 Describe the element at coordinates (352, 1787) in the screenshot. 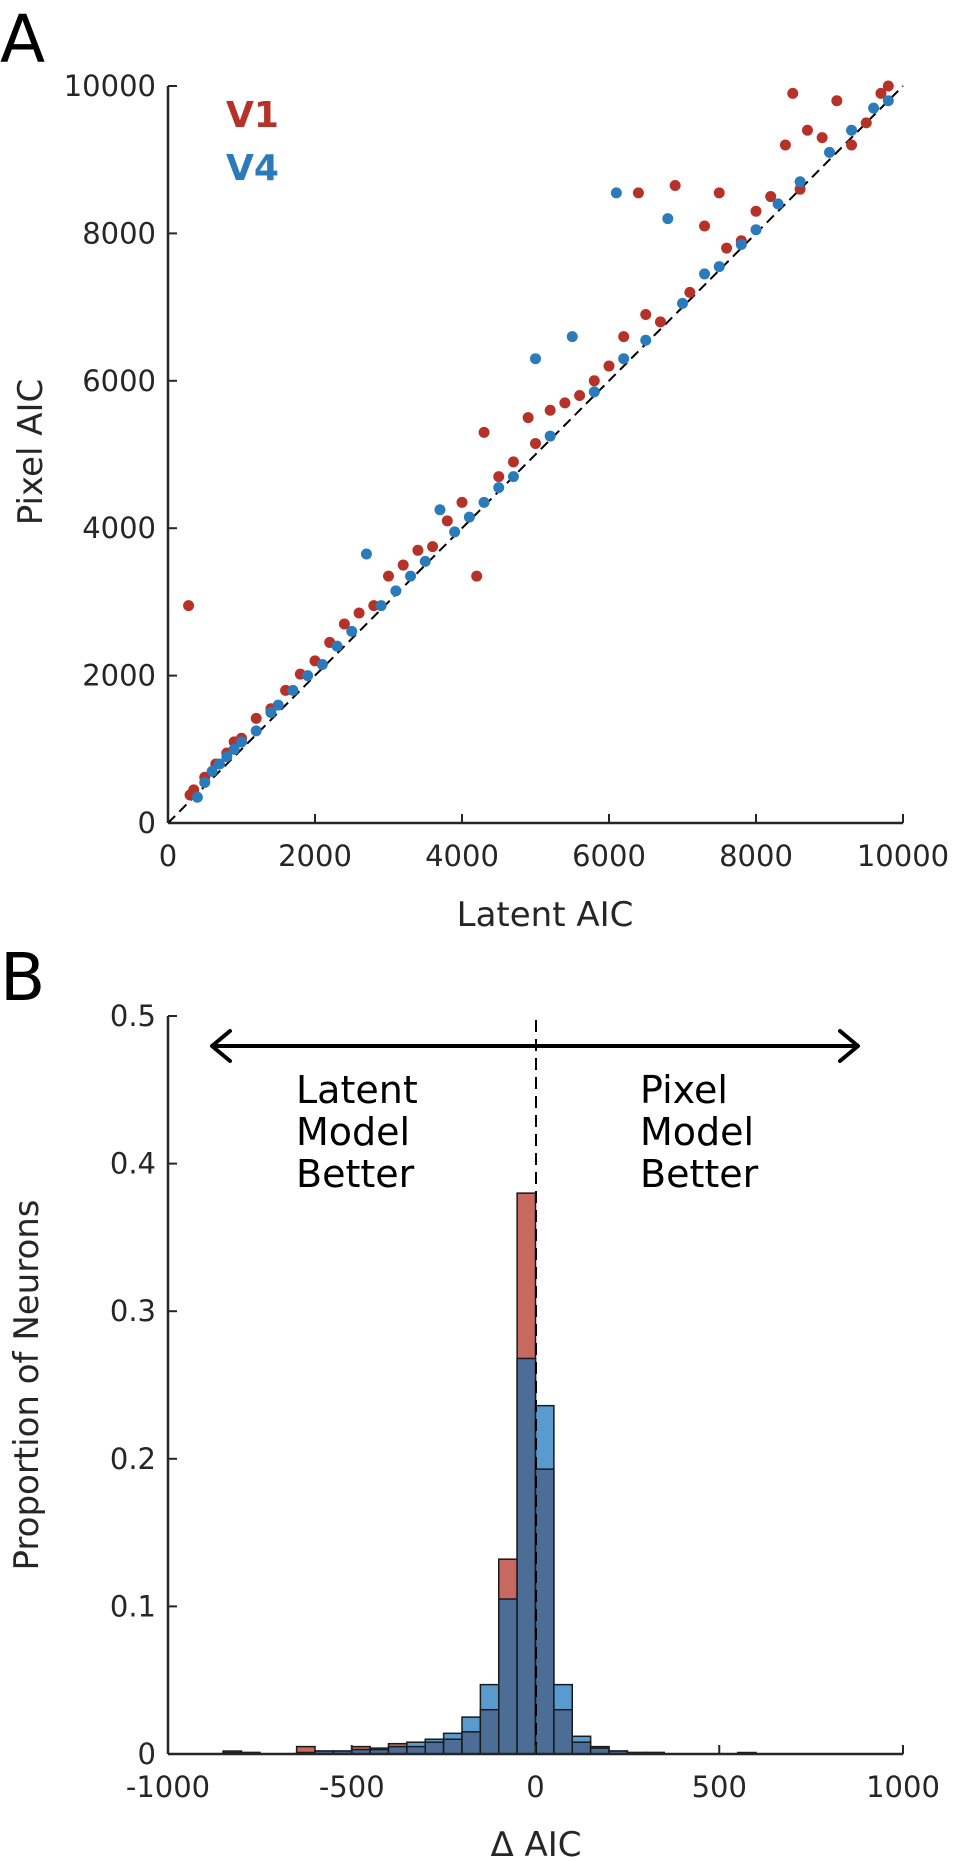

I see `b-x-tick-label: -500` at that location.